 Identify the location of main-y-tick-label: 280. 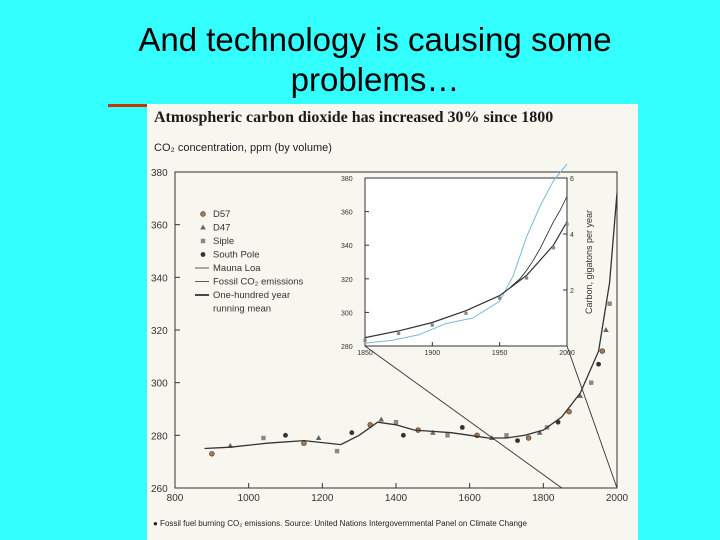
(159, 436).